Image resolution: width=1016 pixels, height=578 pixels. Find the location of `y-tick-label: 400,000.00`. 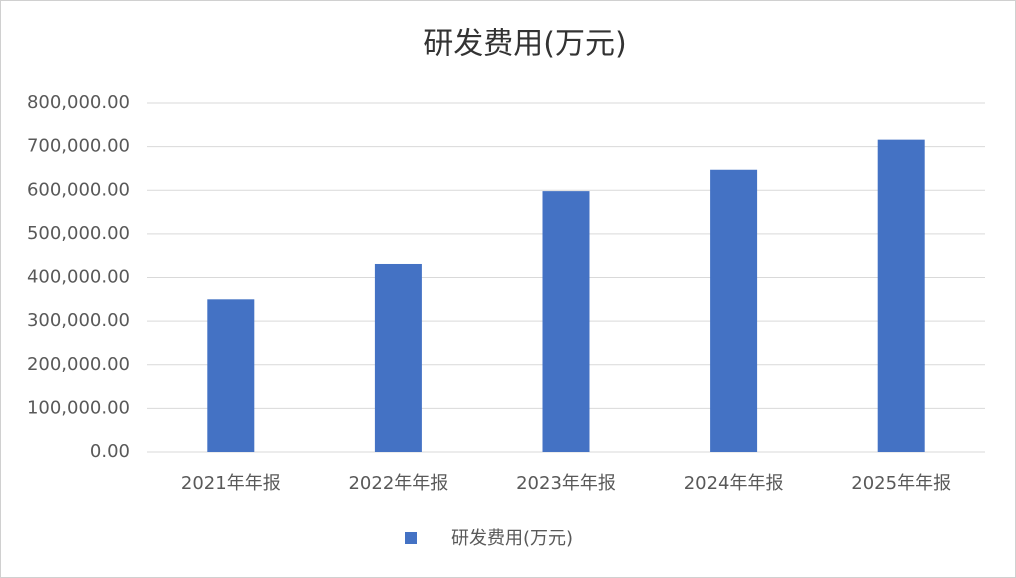

y-tick-label: 400,000.00 is located at coordinates (78, 277).